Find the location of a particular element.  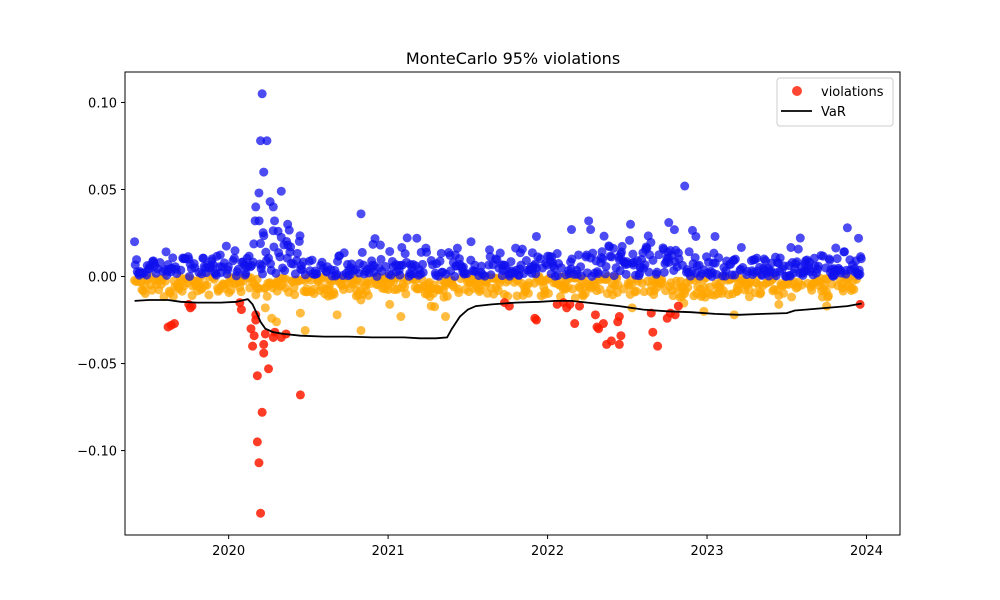

y-tick-label: 0.00 is located at coordinates (102, 278).